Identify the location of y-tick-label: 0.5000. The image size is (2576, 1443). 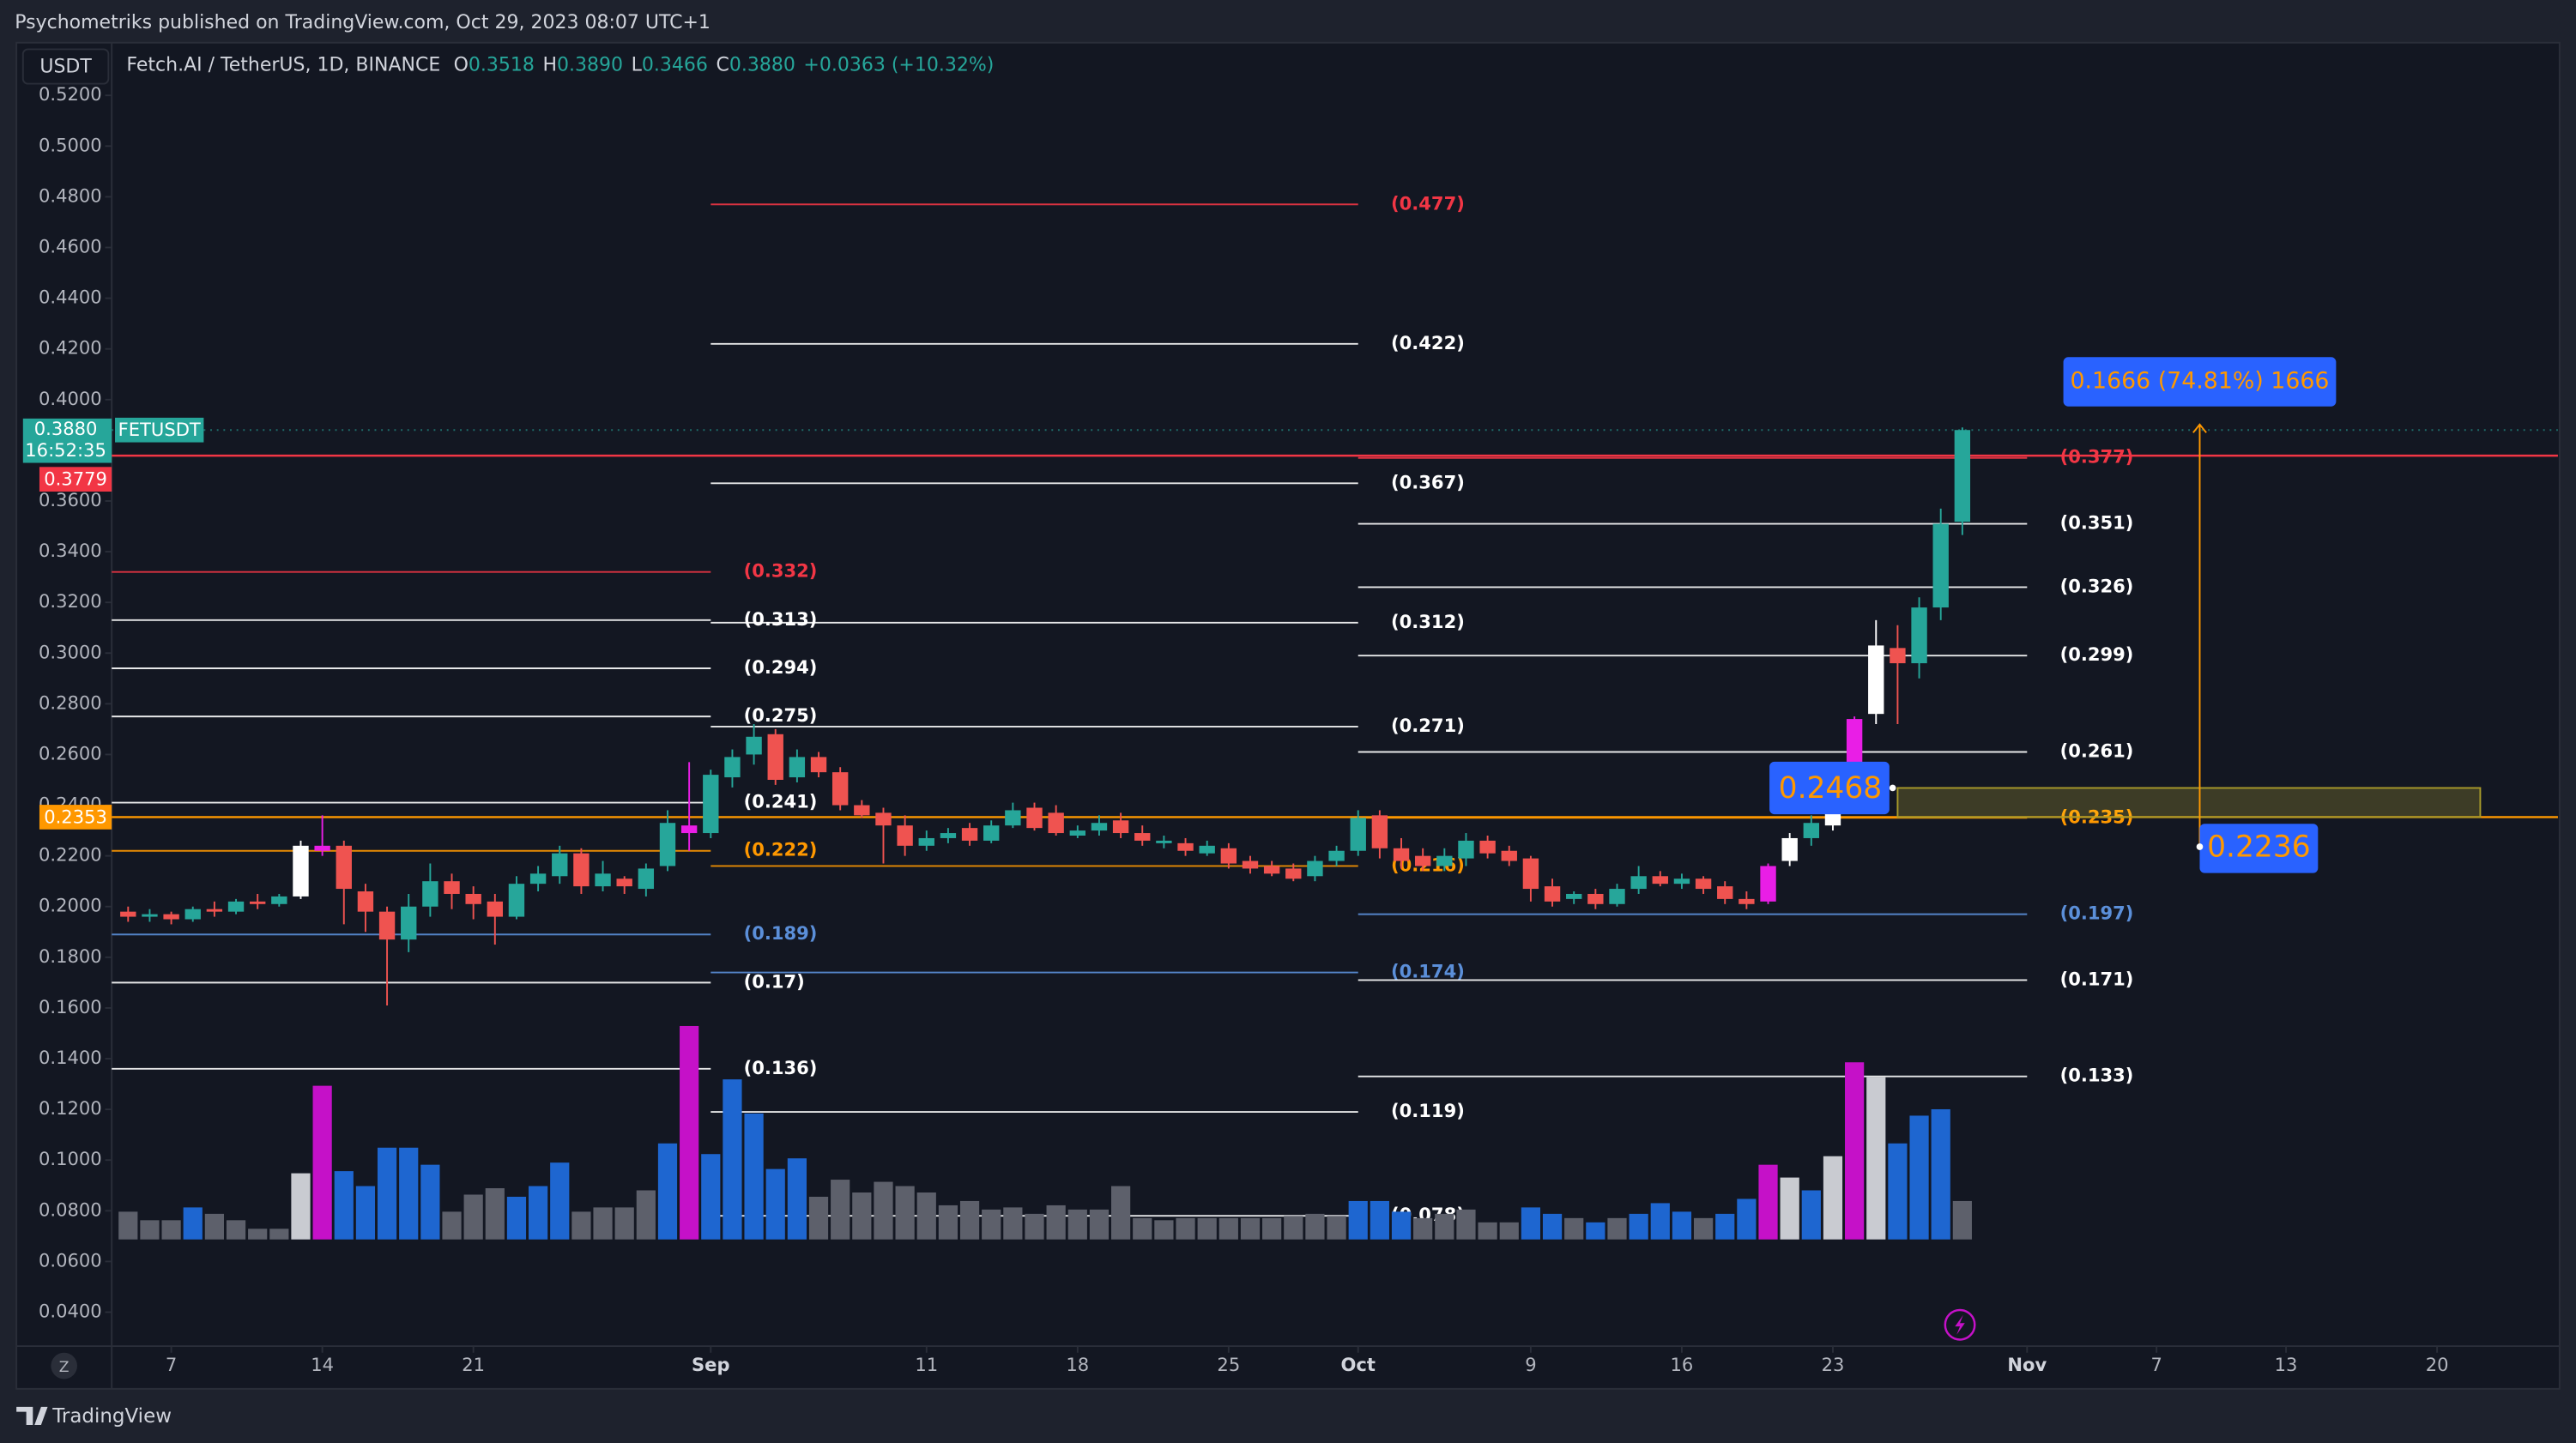
(70, 144).